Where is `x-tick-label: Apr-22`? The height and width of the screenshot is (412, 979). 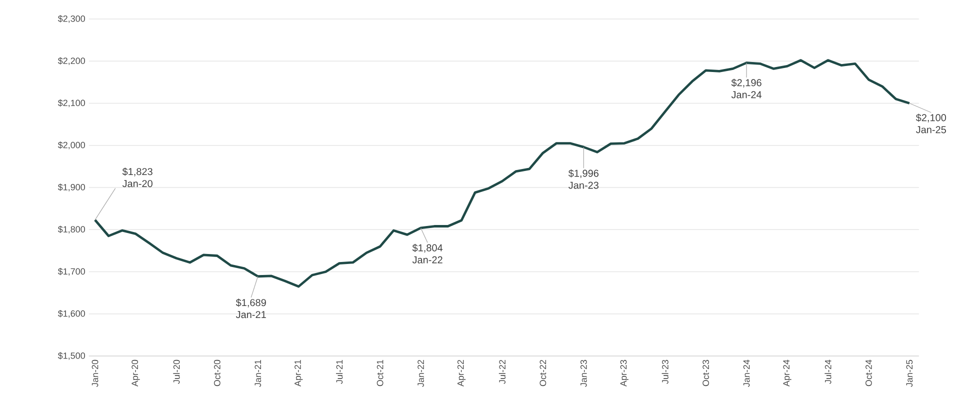 x-tick-label: Apr-22 is located at coordinates (461, 373).